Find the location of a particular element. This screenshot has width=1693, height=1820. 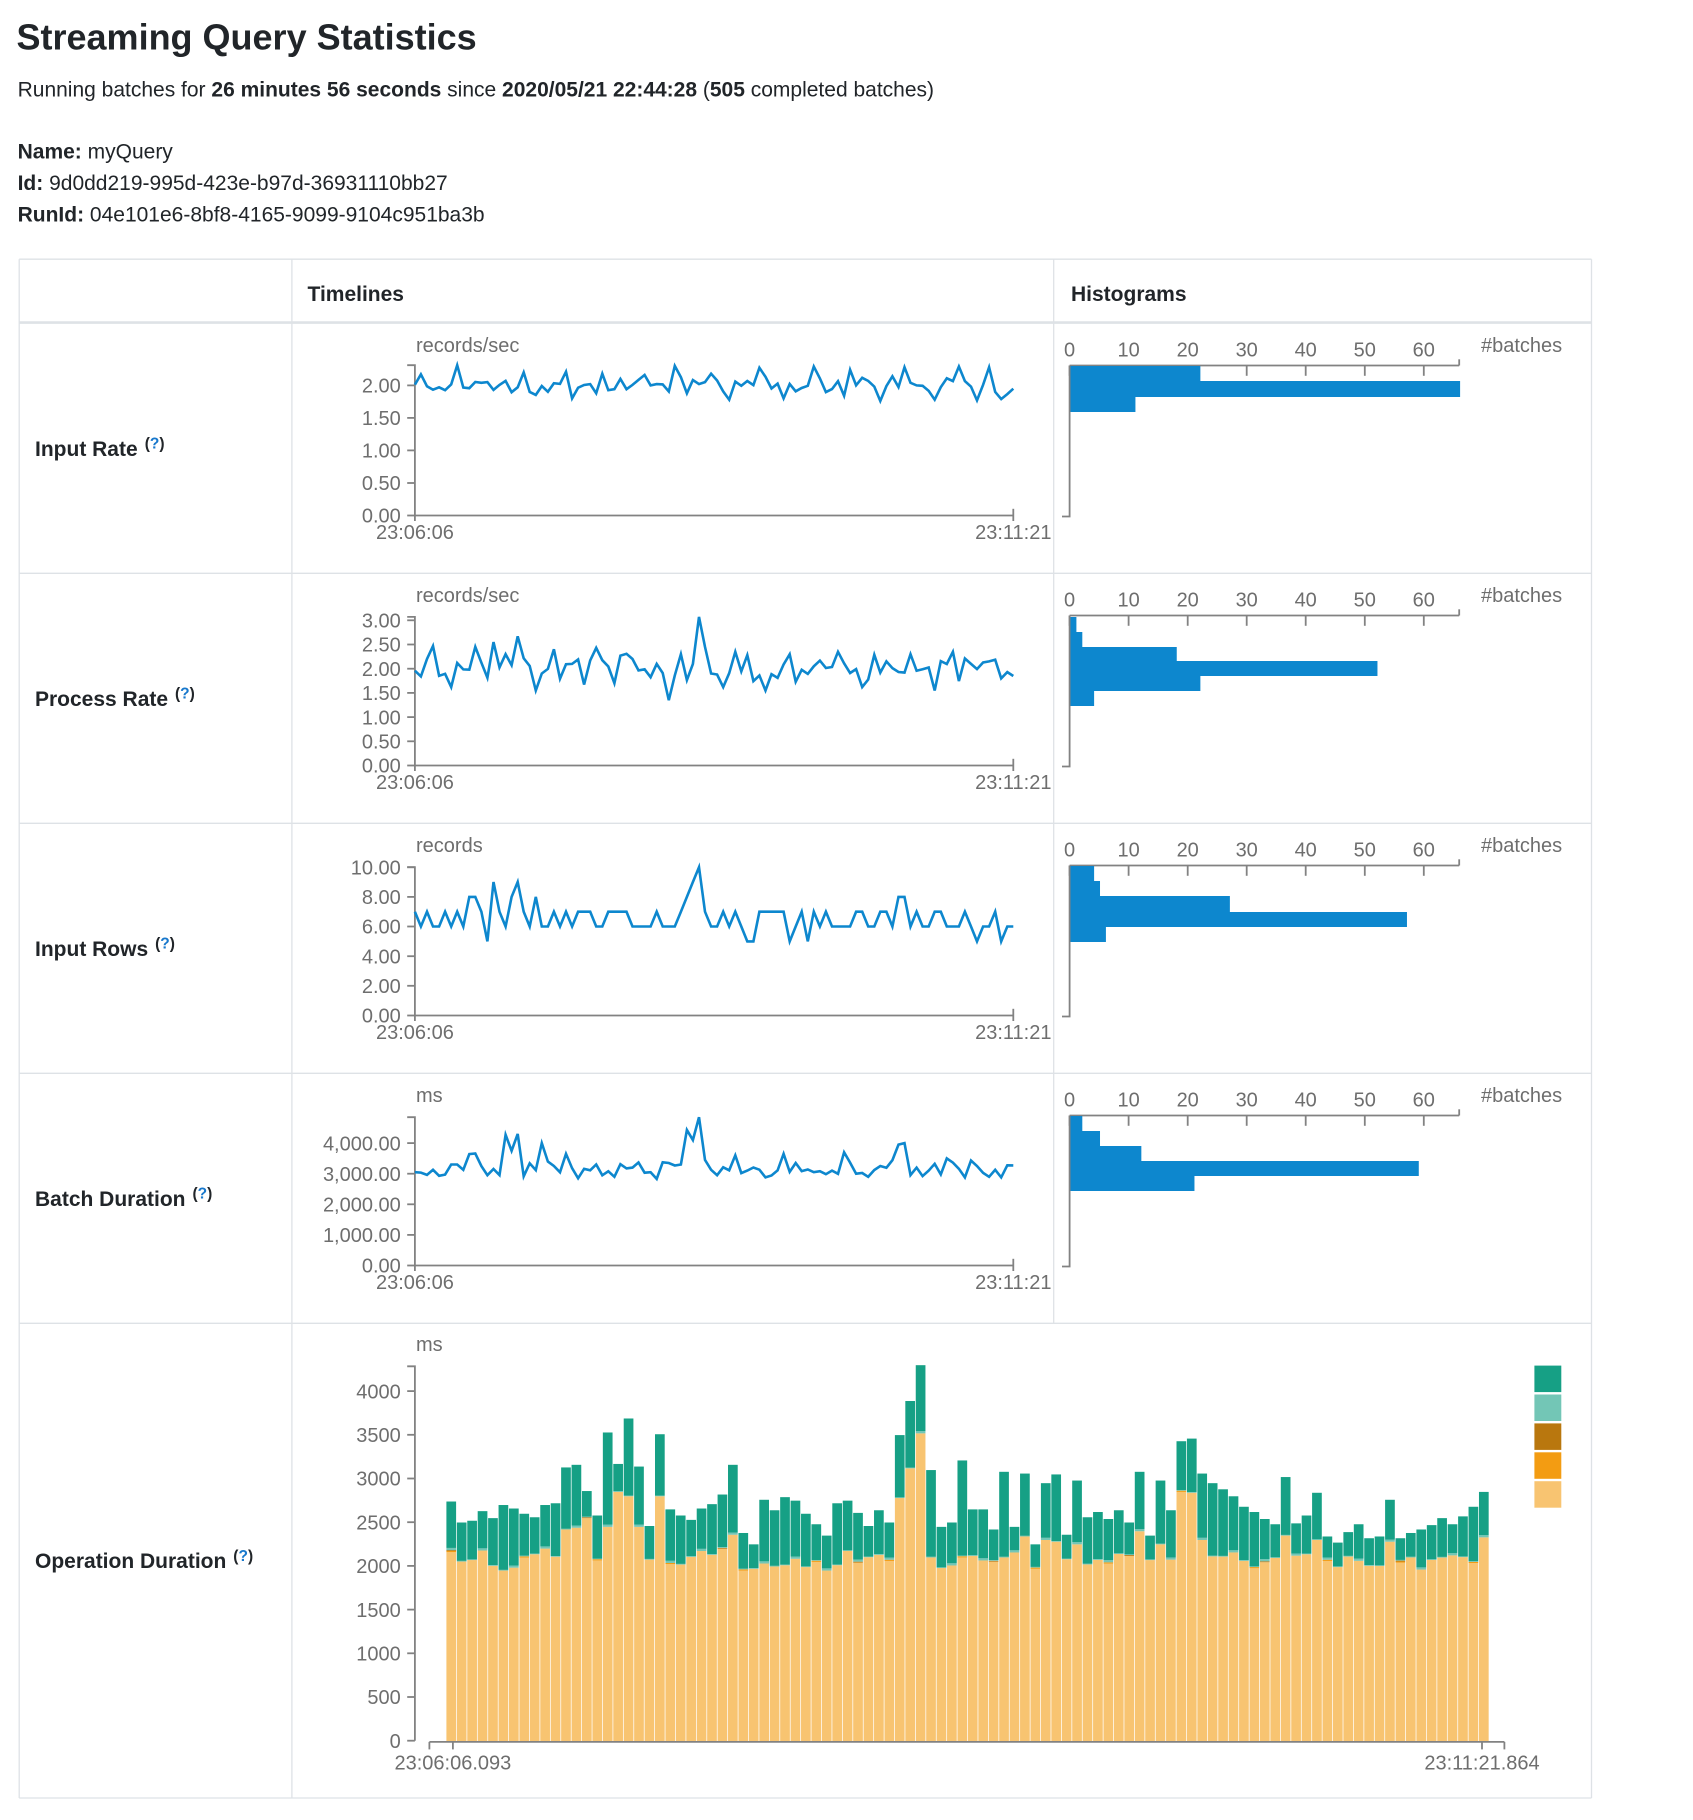

svg-text: Process Rate is located at coordinates (101, 699).